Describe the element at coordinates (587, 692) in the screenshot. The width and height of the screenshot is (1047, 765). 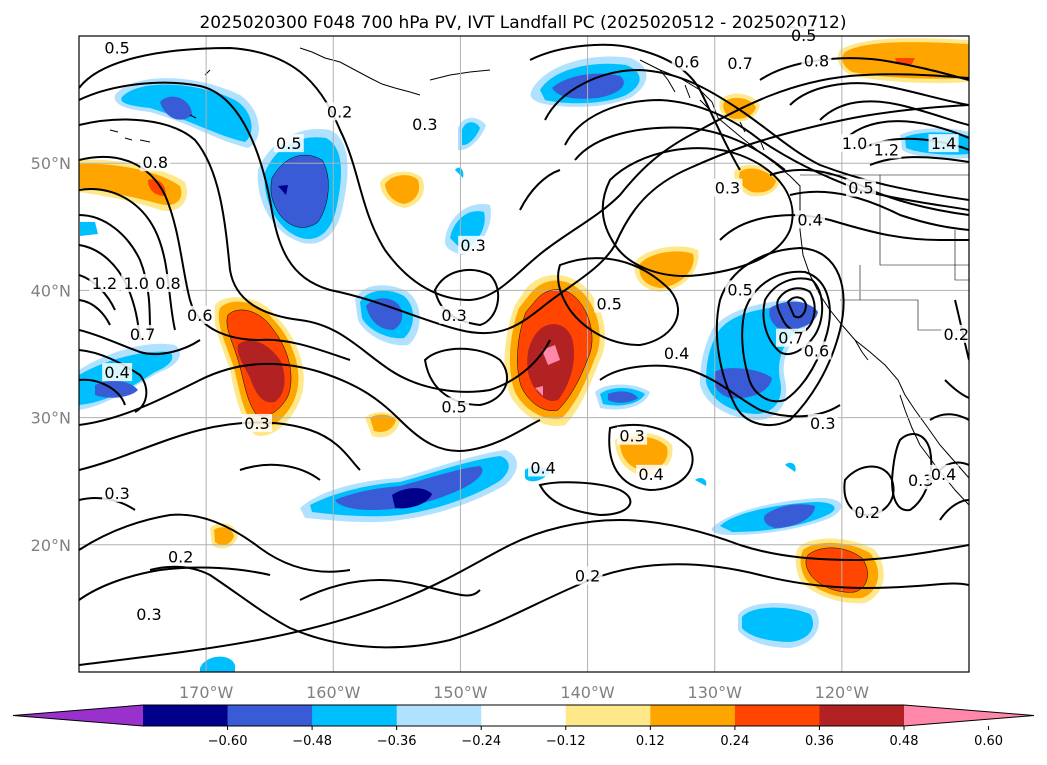
I see `lon-label: 140°W` at that location.